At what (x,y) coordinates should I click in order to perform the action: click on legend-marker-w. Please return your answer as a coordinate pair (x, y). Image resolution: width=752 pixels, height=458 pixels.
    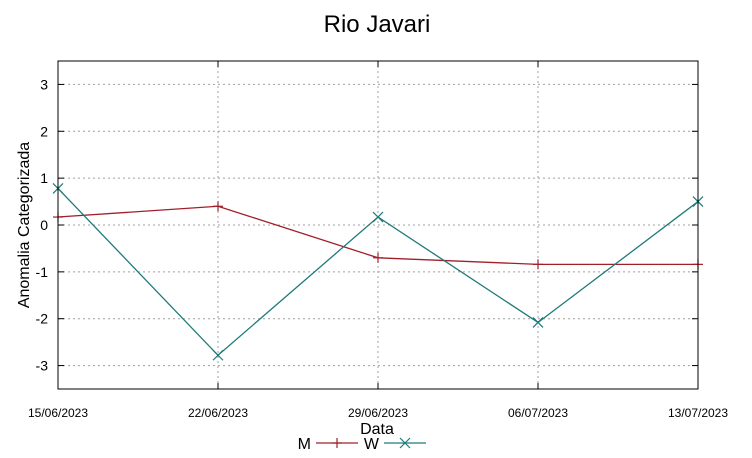
    Looking at the image, I should click on (405, 443).